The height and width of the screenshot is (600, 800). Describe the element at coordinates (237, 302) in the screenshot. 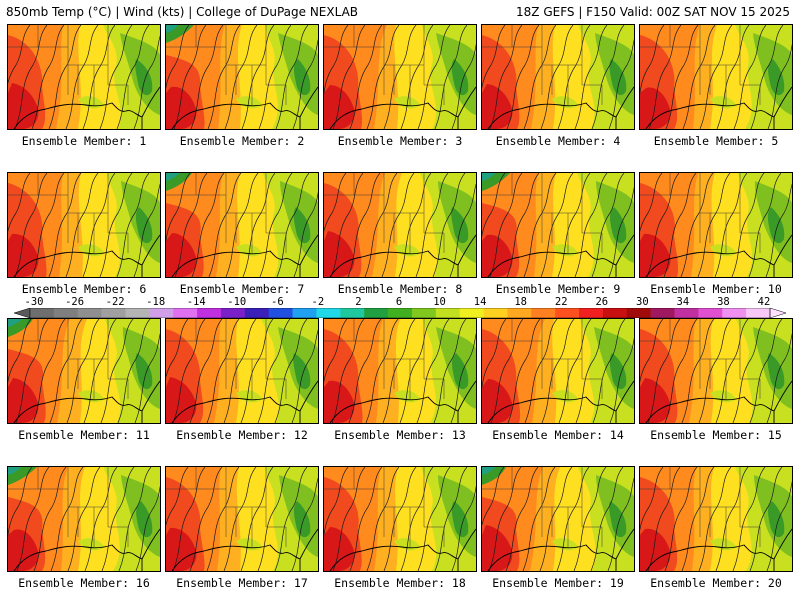

I see `colorbar-tick-label: -10` at that location.